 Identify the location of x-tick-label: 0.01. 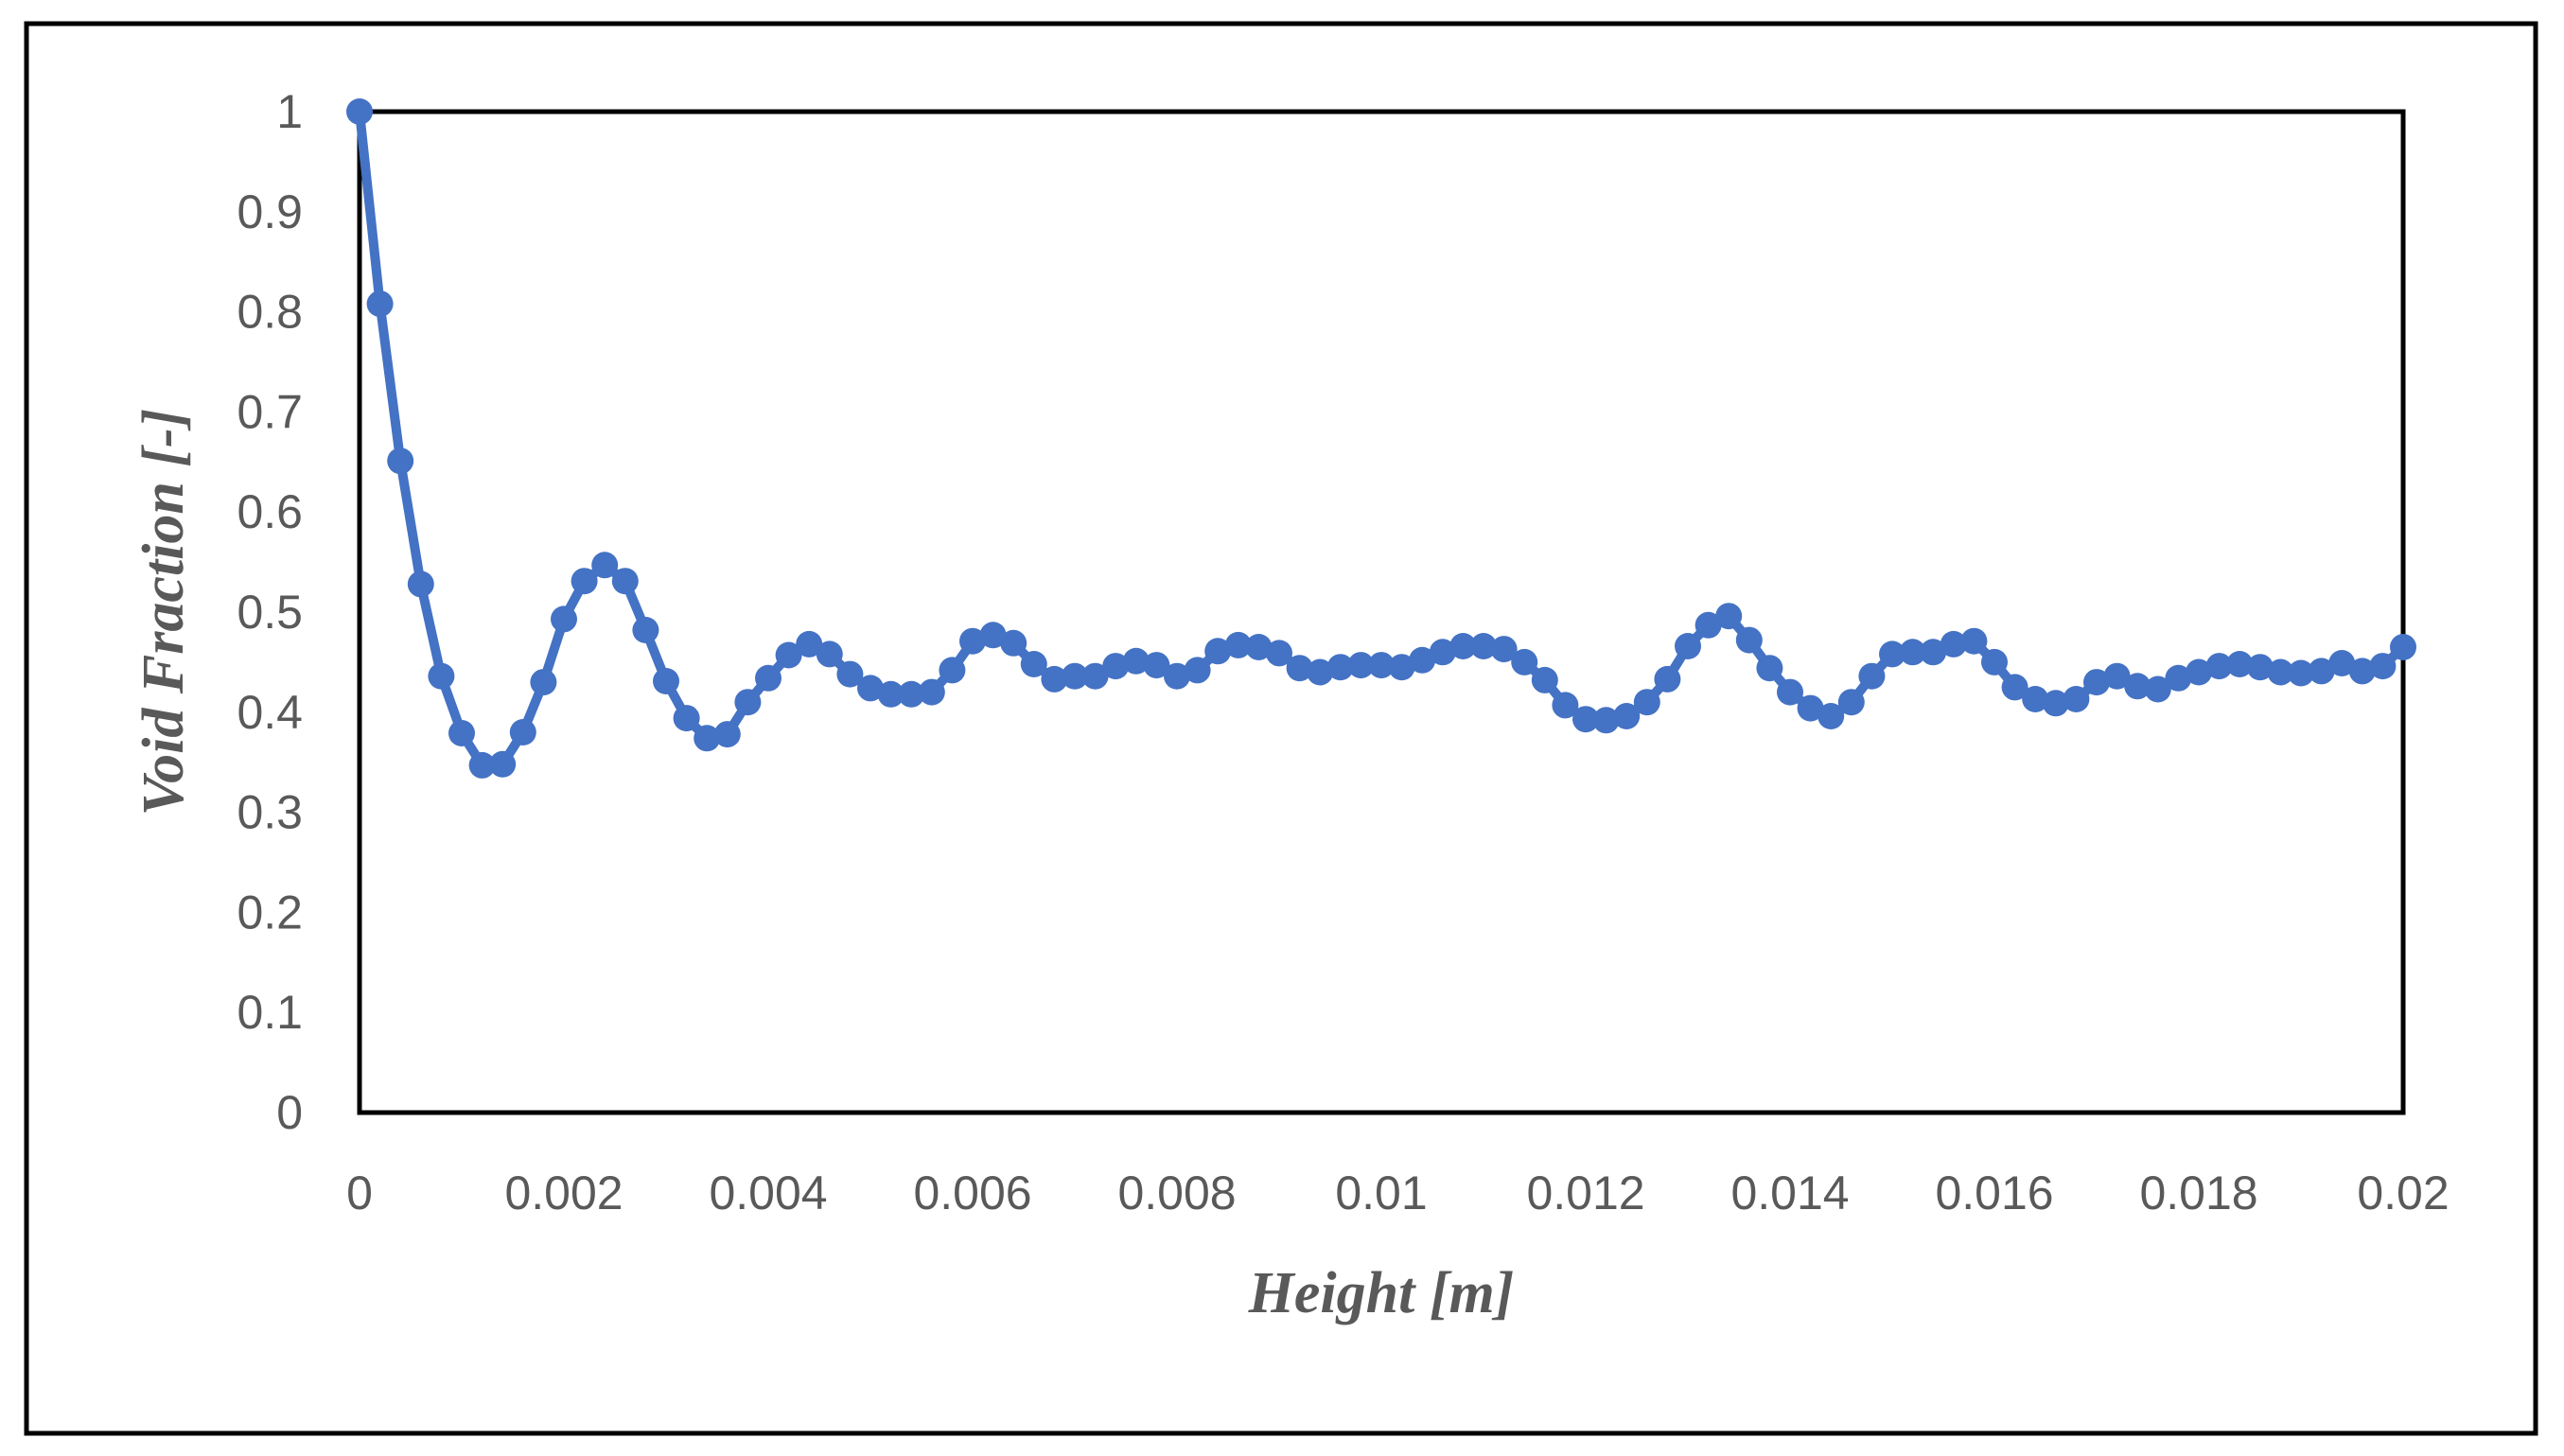
(1381, 1193).